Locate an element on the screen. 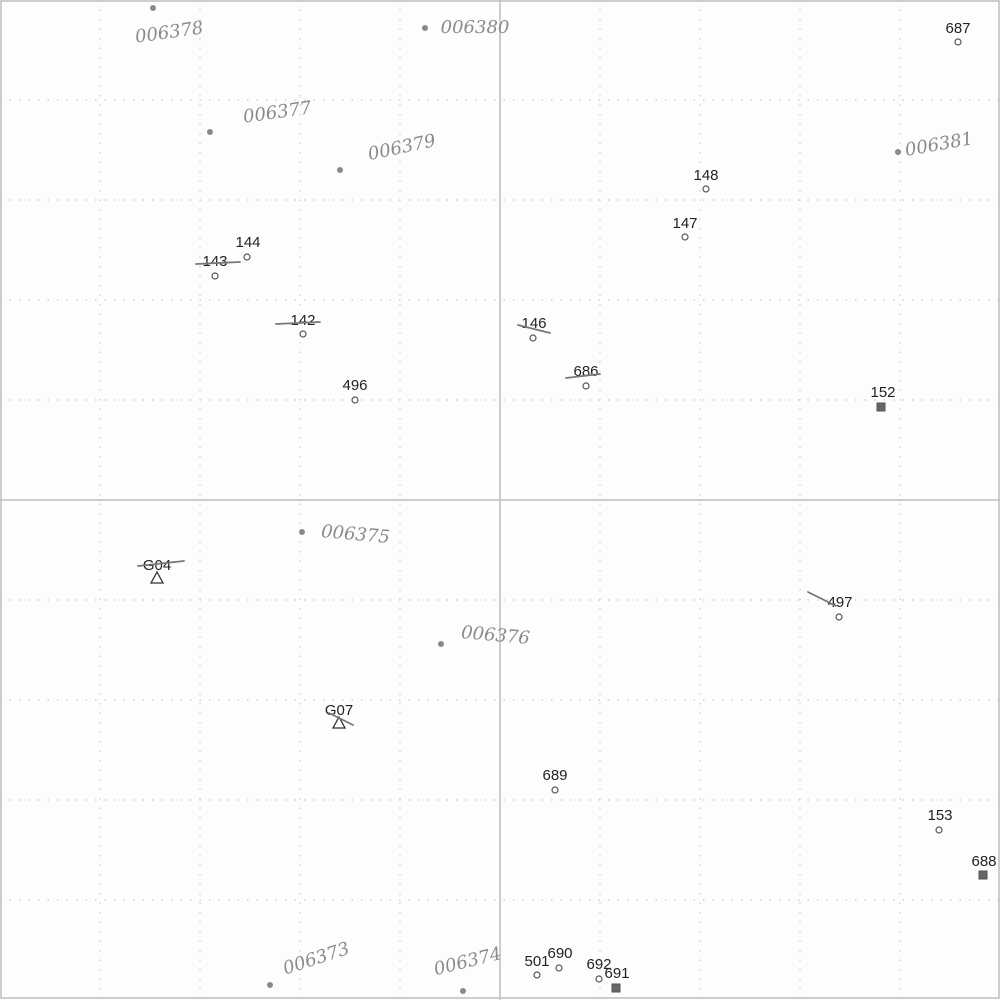 Image resolution: width=1000 pixels, height=1000 pixels. survey-point-144: 144 is located at coordinates (248, 247).